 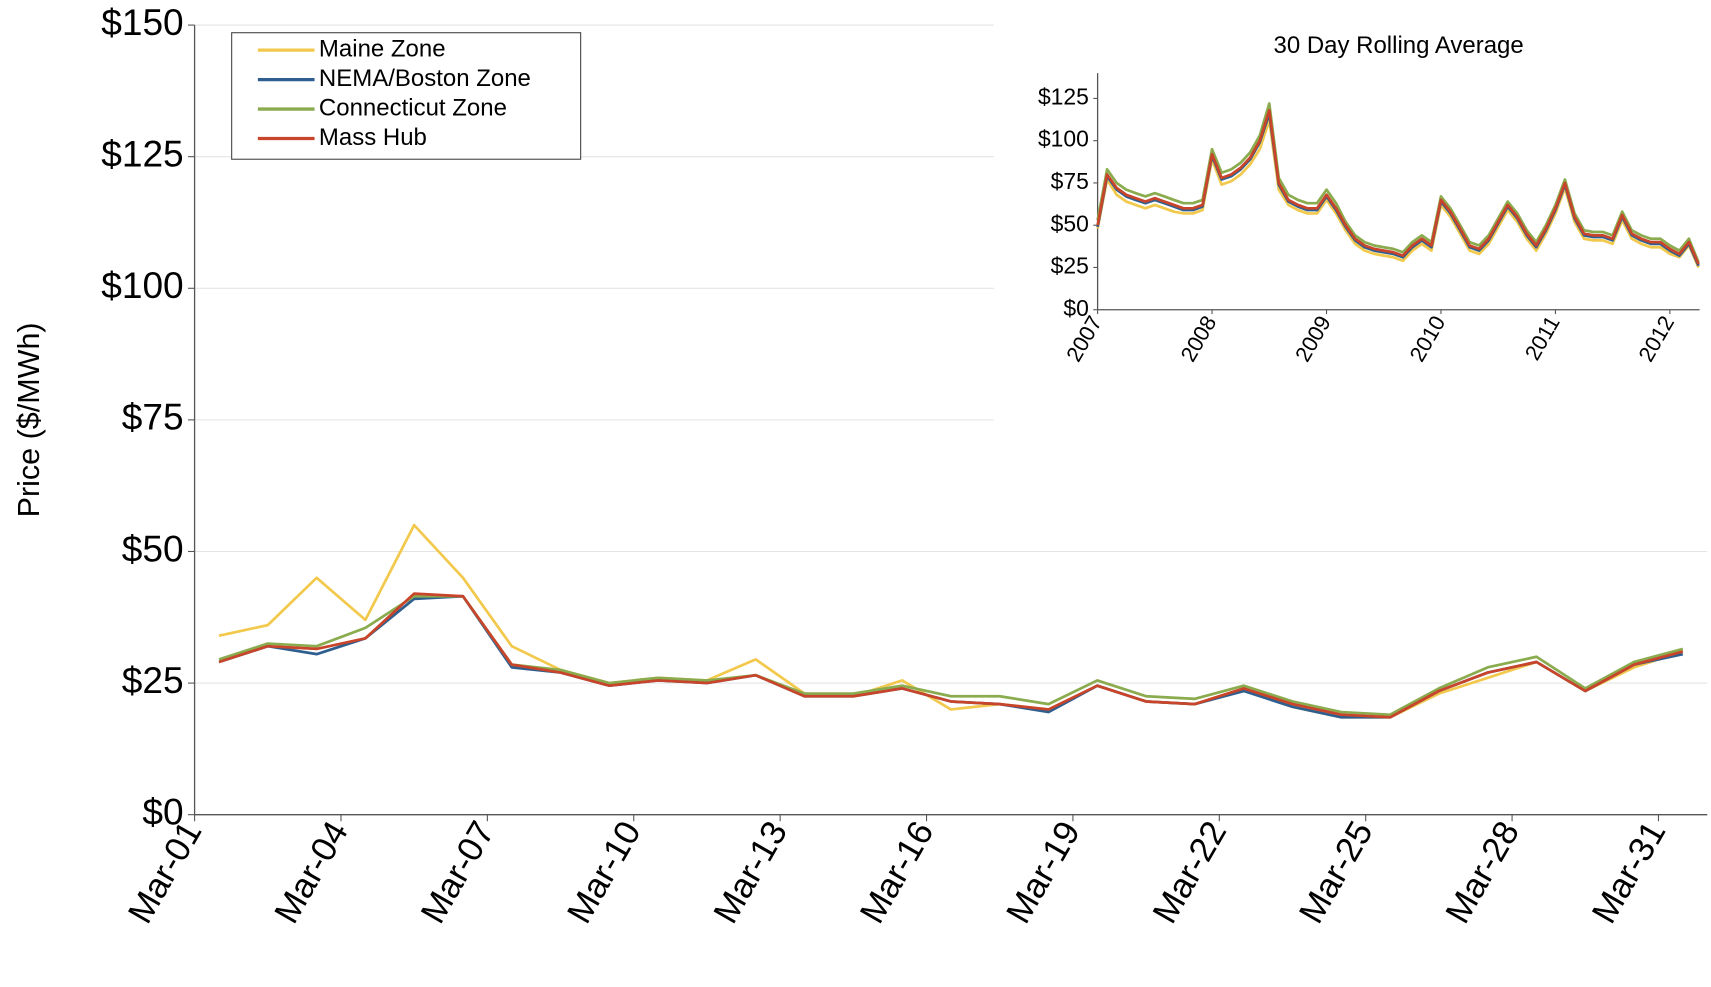 I want to click on legend-label: Maine Zone, so click(x=382, y=49).